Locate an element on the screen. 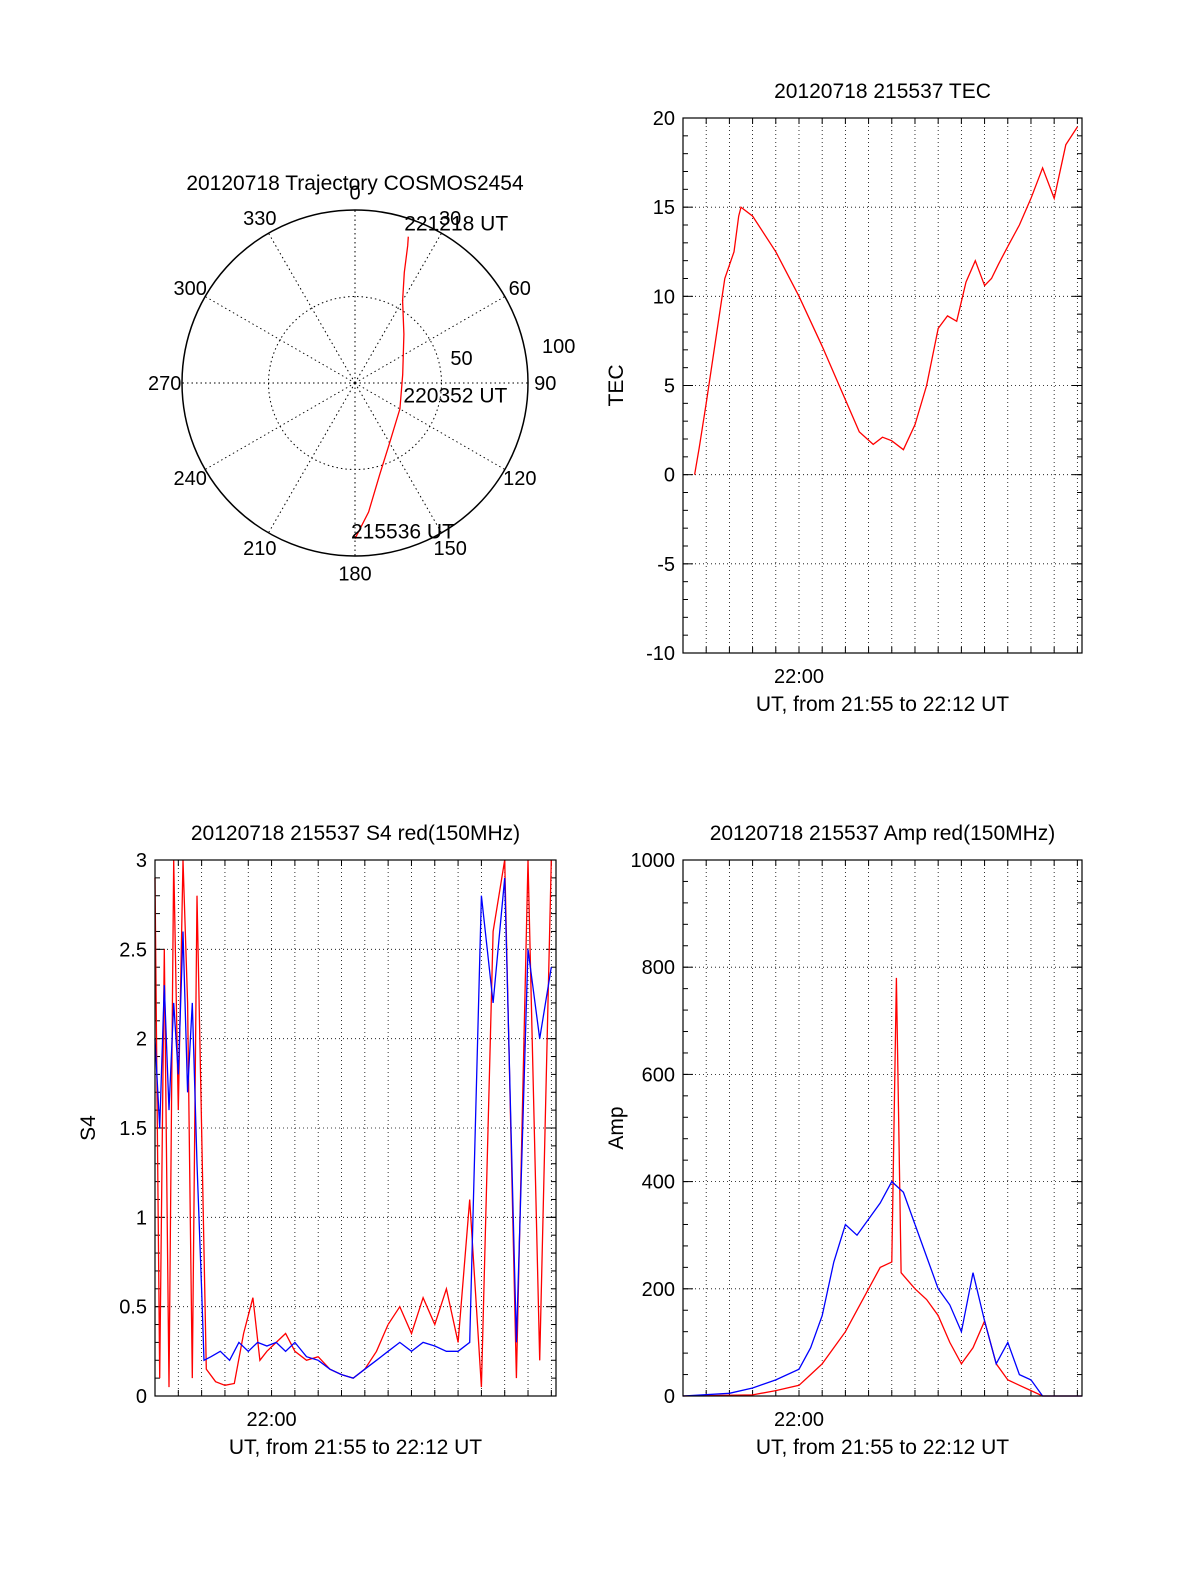 This screenshot has width=1200, height=1575. y-tick-label: 600 is located at coordinates (658, 1075).